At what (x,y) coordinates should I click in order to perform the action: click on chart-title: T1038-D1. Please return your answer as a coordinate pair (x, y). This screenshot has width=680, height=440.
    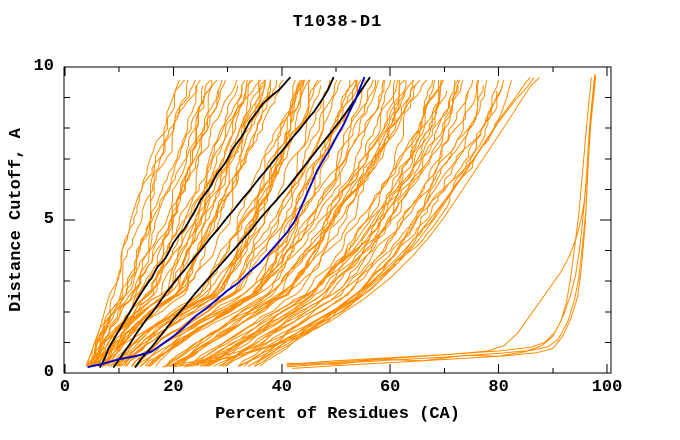
    Looking at the image, I should click on (337, 22).